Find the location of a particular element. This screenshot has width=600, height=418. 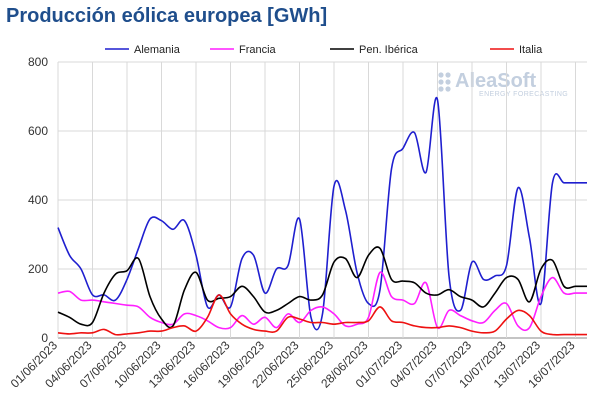

series-line-italia is located at coordinates (322, 315).